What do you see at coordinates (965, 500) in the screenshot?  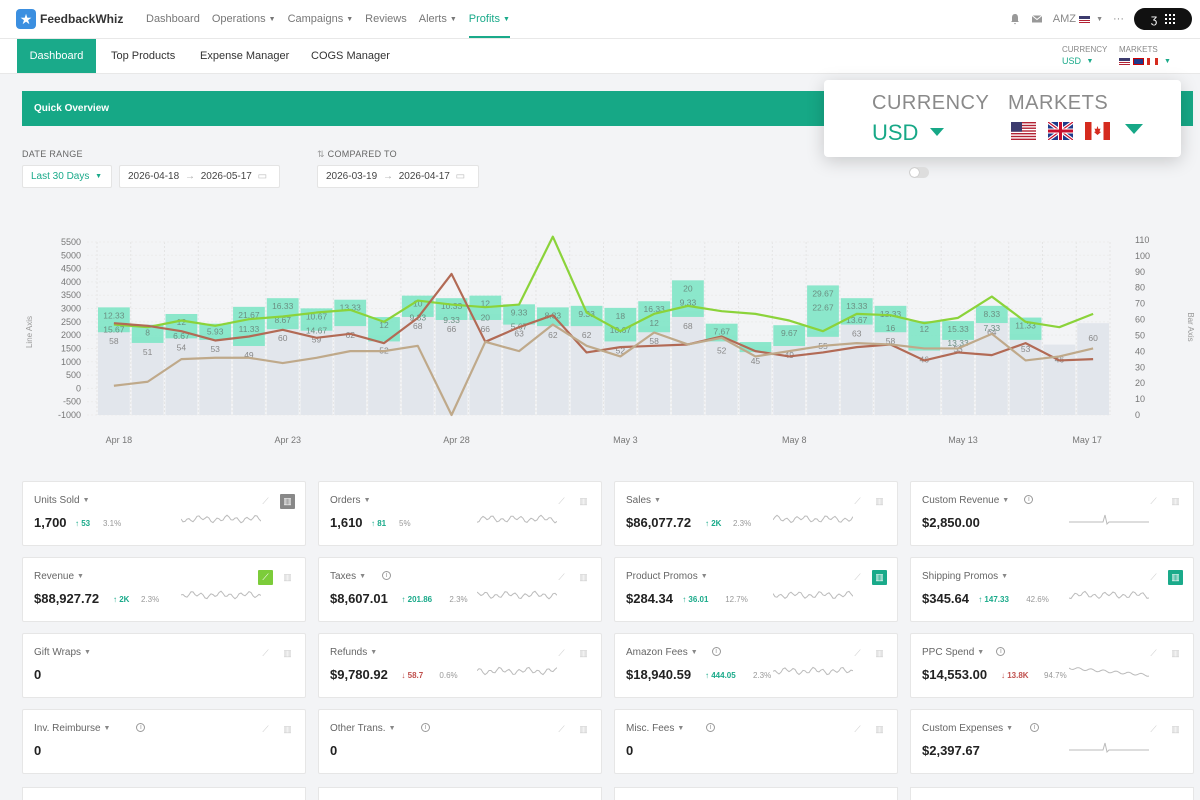 I see `metric-title: Custom Revenue ▼` at bounding box center [965, 500].